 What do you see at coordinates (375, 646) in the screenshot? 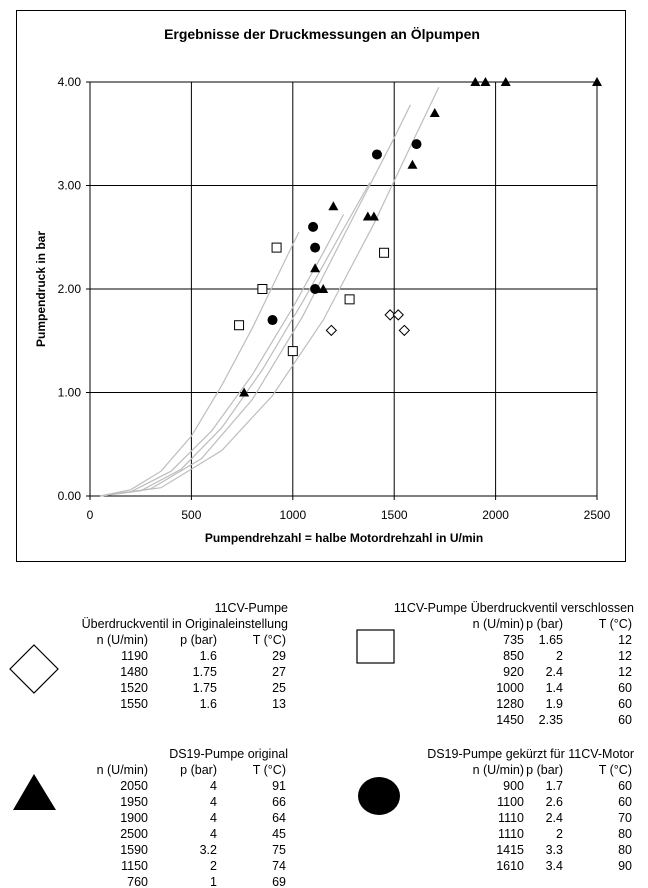
I see `square-legend-symbol` at bounding box center [375, 646].